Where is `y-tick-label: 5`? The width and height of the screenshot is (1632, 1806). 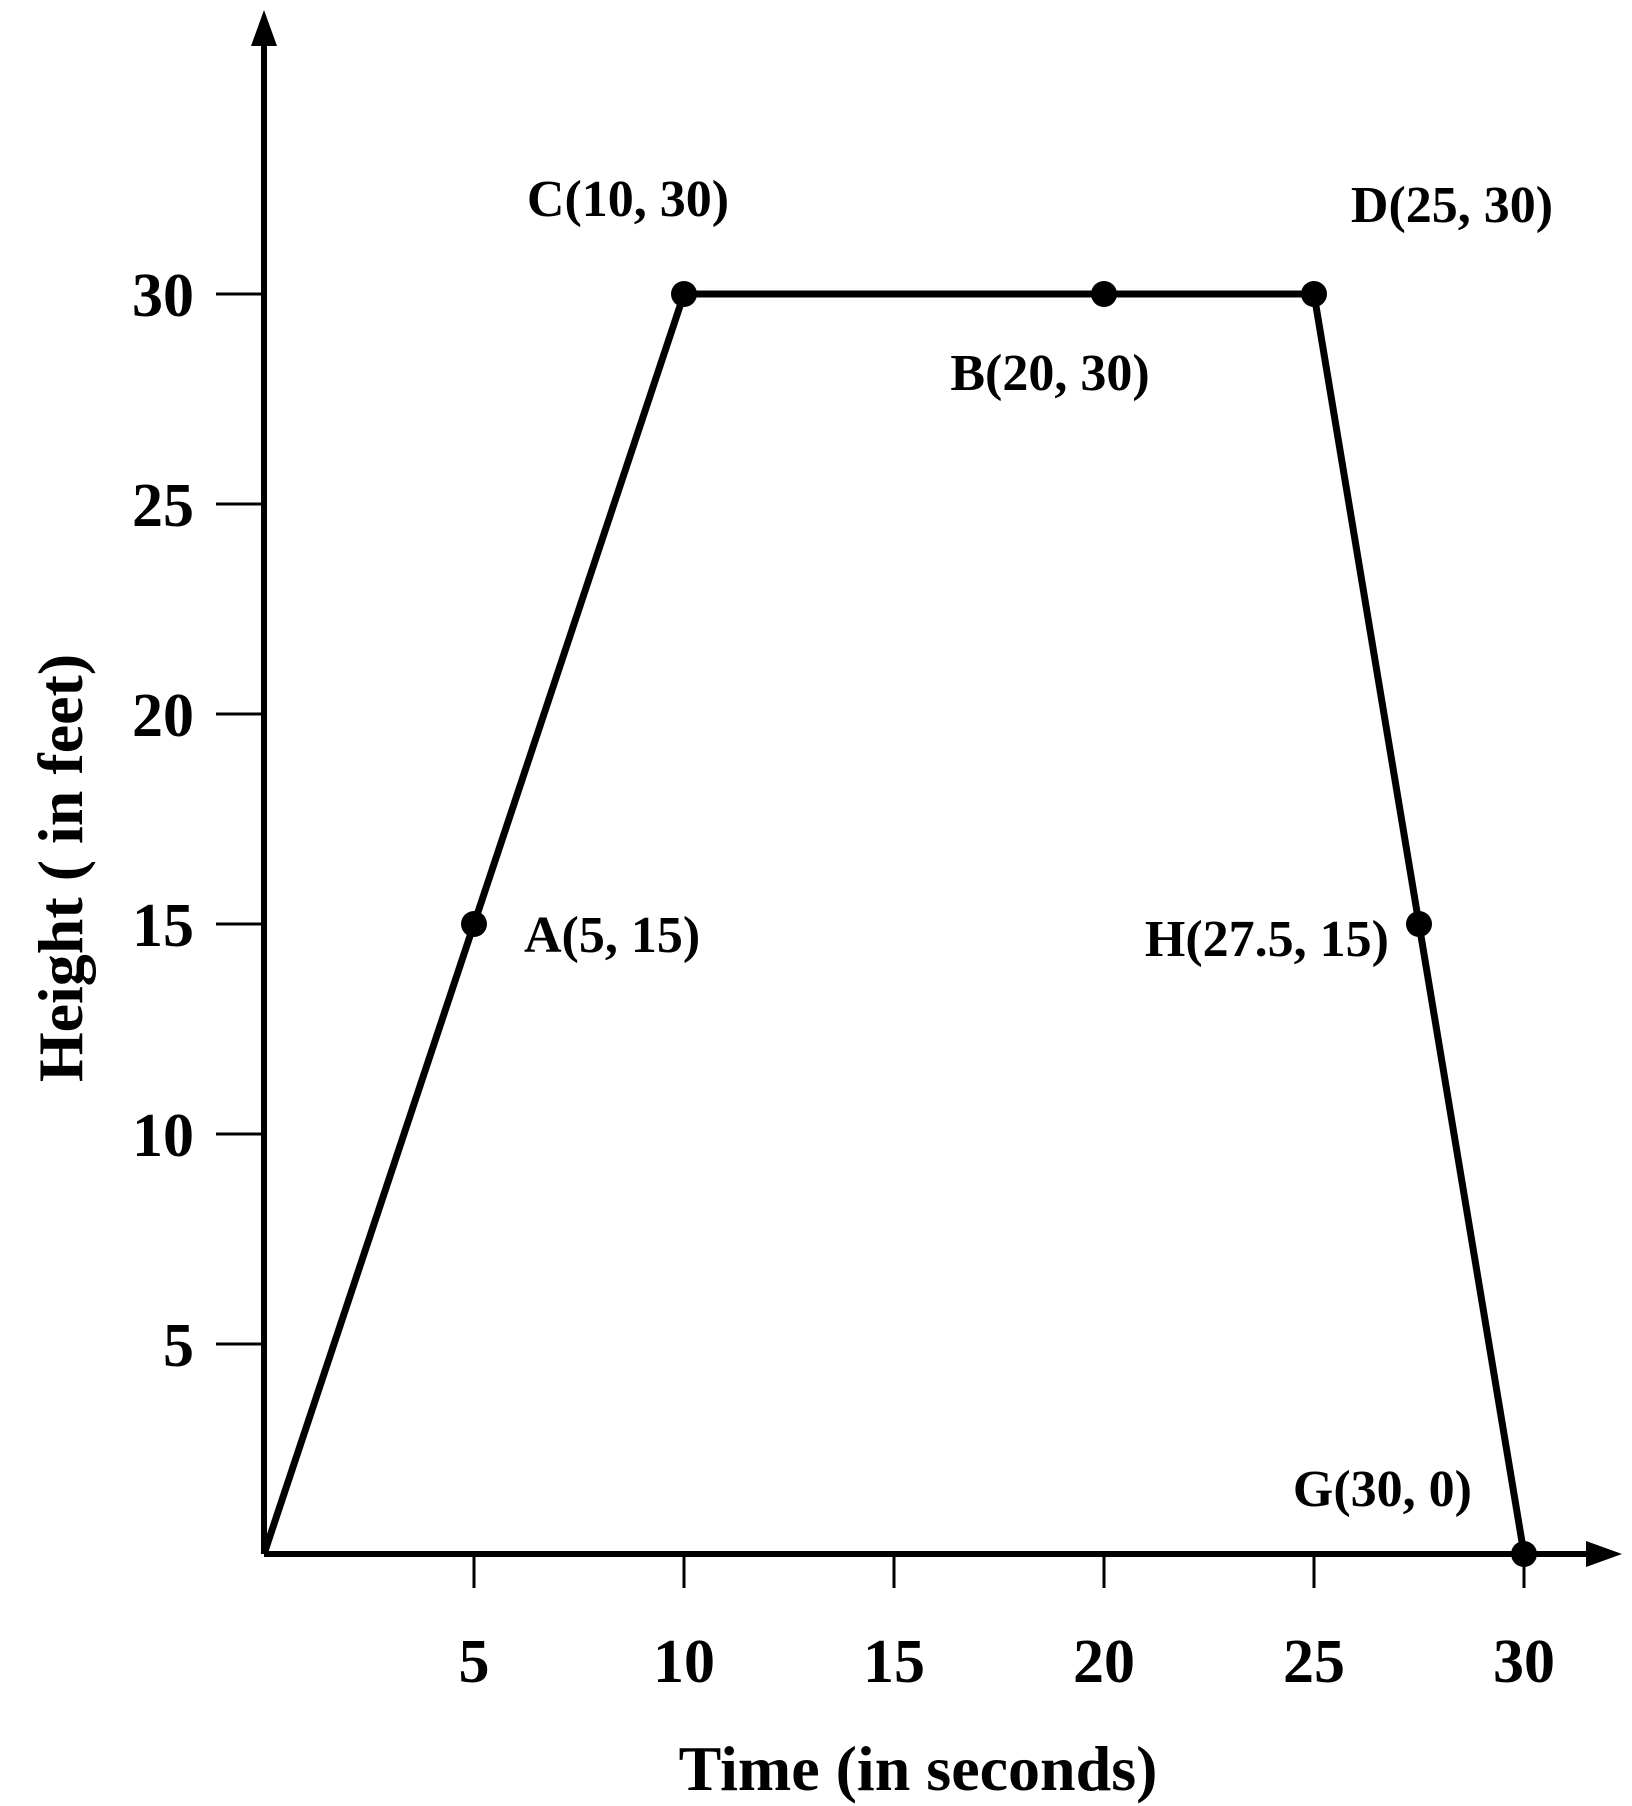
y-tick-label: 5 is located at coordinates (178, 1346).